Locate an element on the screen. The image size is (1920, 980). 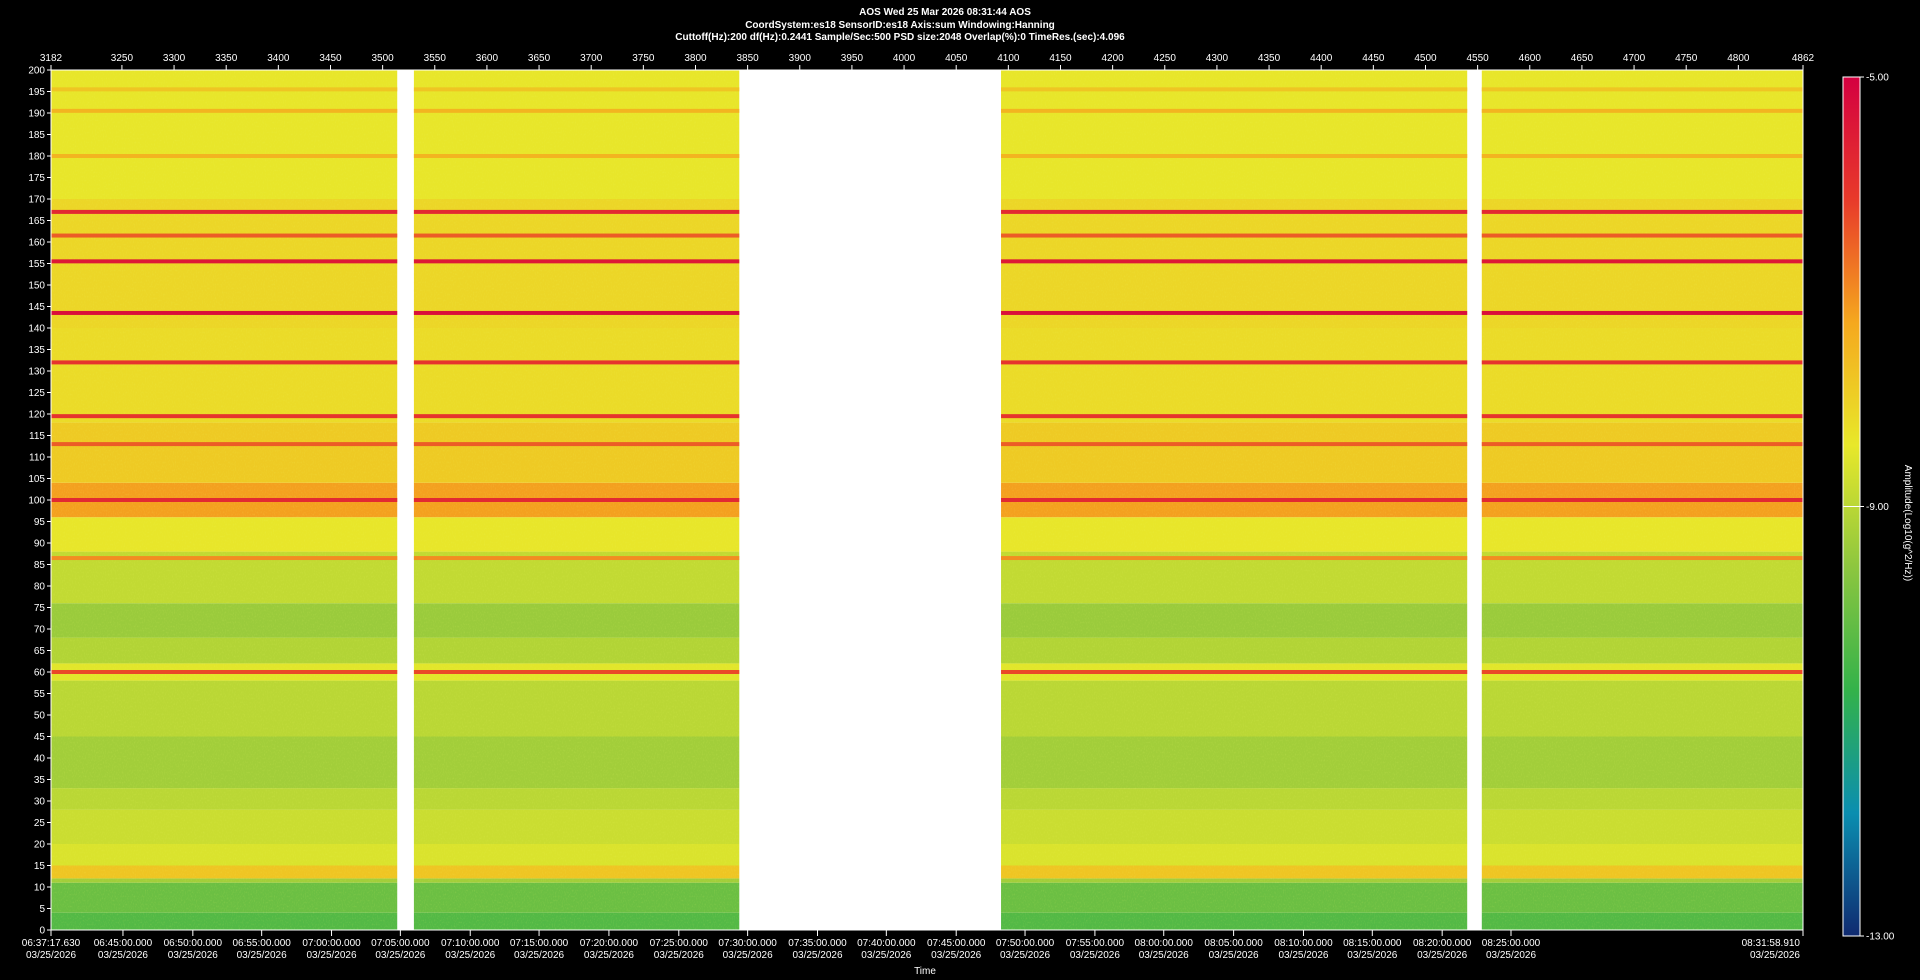
top-tick-label: 3900 is located at coordinates (800, 58).